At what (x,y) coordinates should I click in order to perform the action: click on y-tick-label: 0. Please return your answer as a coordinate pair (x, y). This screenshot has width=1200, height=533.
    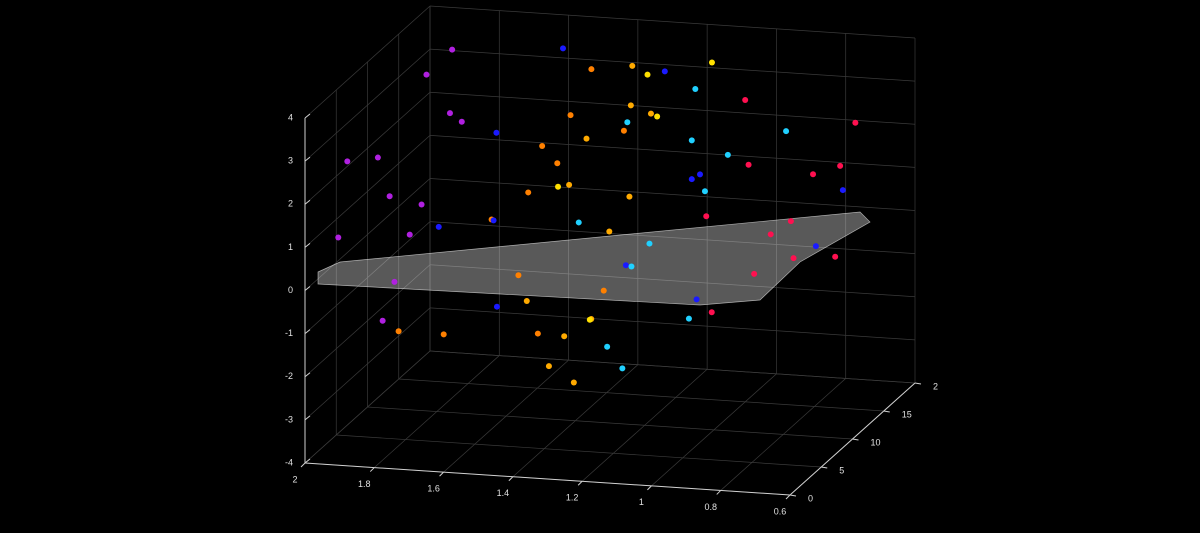
    Looking at the image, I should click on (810, 498).